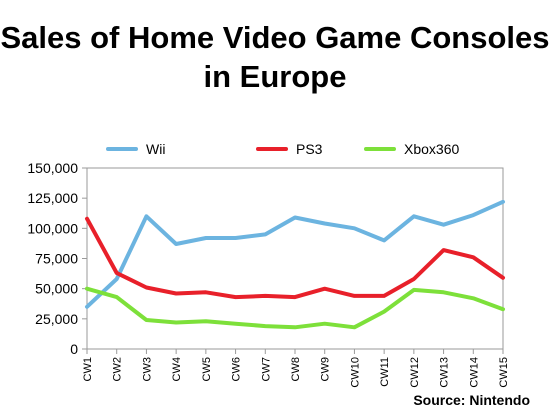 The width and height of the screenshot is (550, 413). What do you see at coordinates (282, 149) in the screenshot?
I see `chart-legend: Wii PS3 Xbox360` at bounding box center [282, 149].